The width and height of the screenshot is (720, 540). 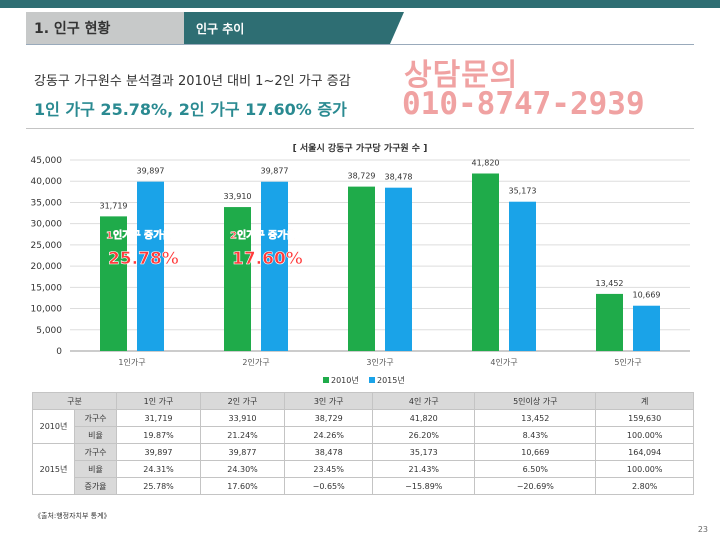 What do you see at coordinates (243, 469) in the screenshot?
I see `table-cell: 24.30%` at bounding box center [243, 469].